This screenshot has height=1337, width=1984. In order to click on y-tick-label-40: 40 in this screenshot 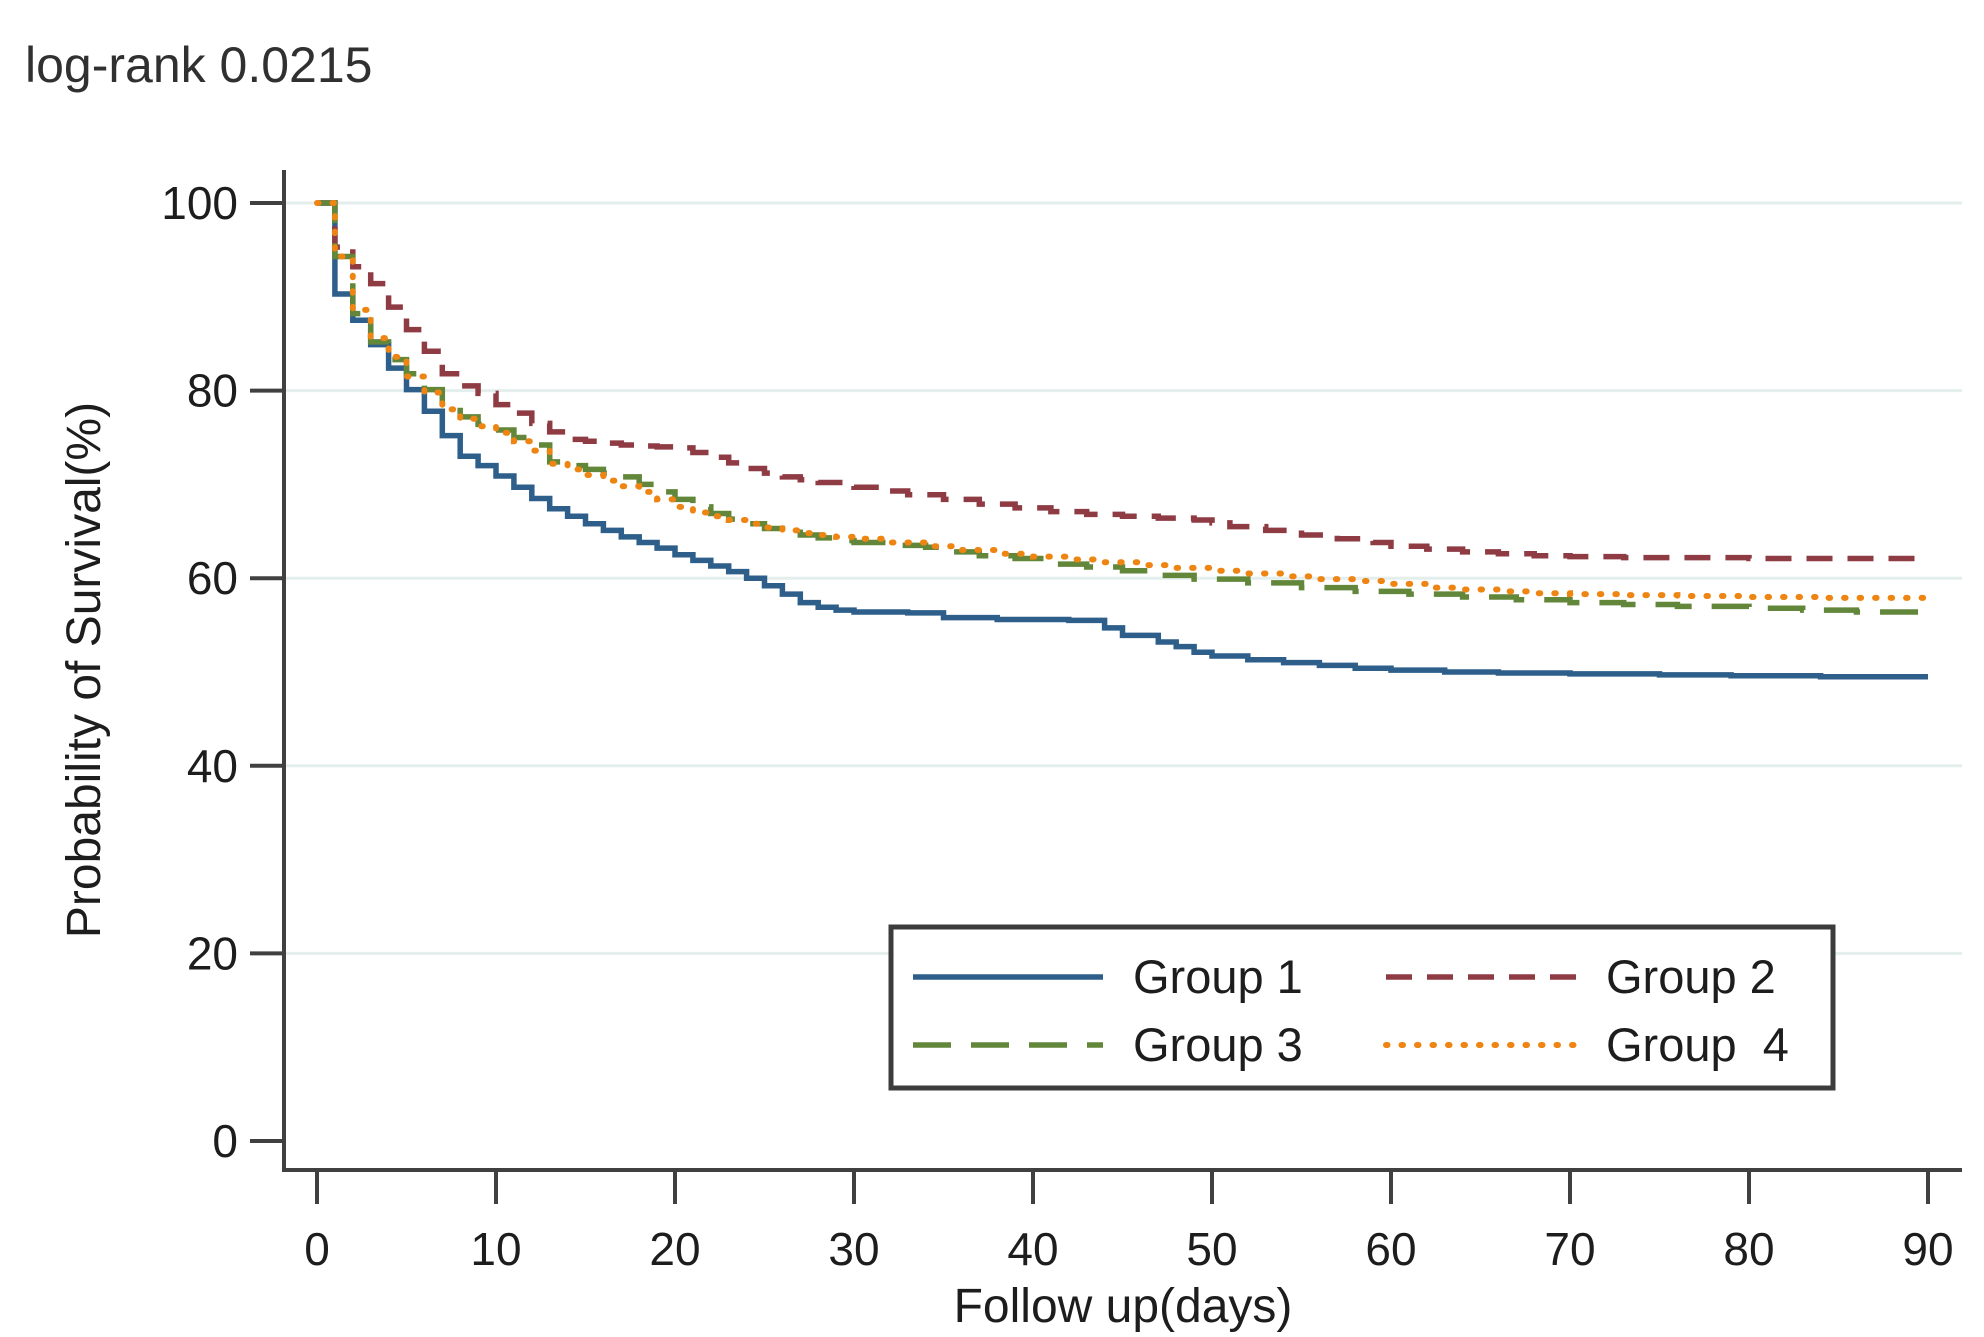, I will do `click(212, 766)`.